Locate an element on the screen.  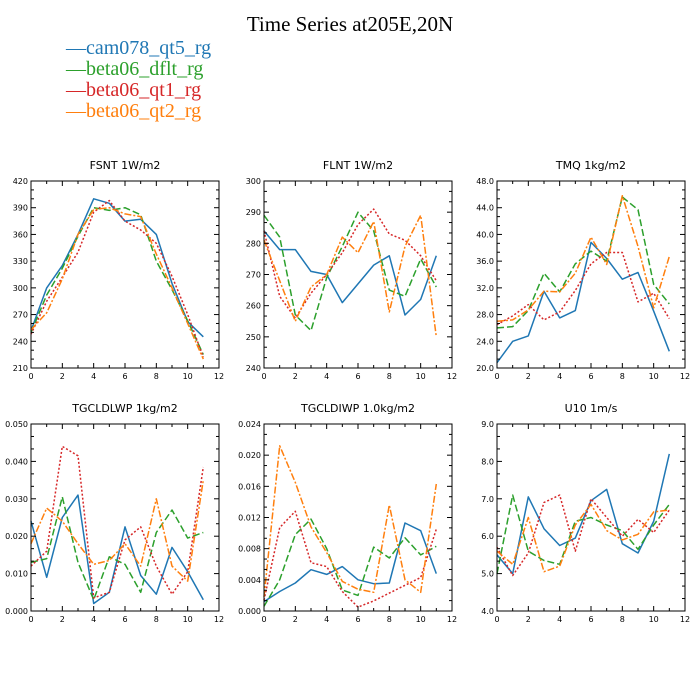
page-title: Time Series at205E,20N is located at coordinates (350, 24).